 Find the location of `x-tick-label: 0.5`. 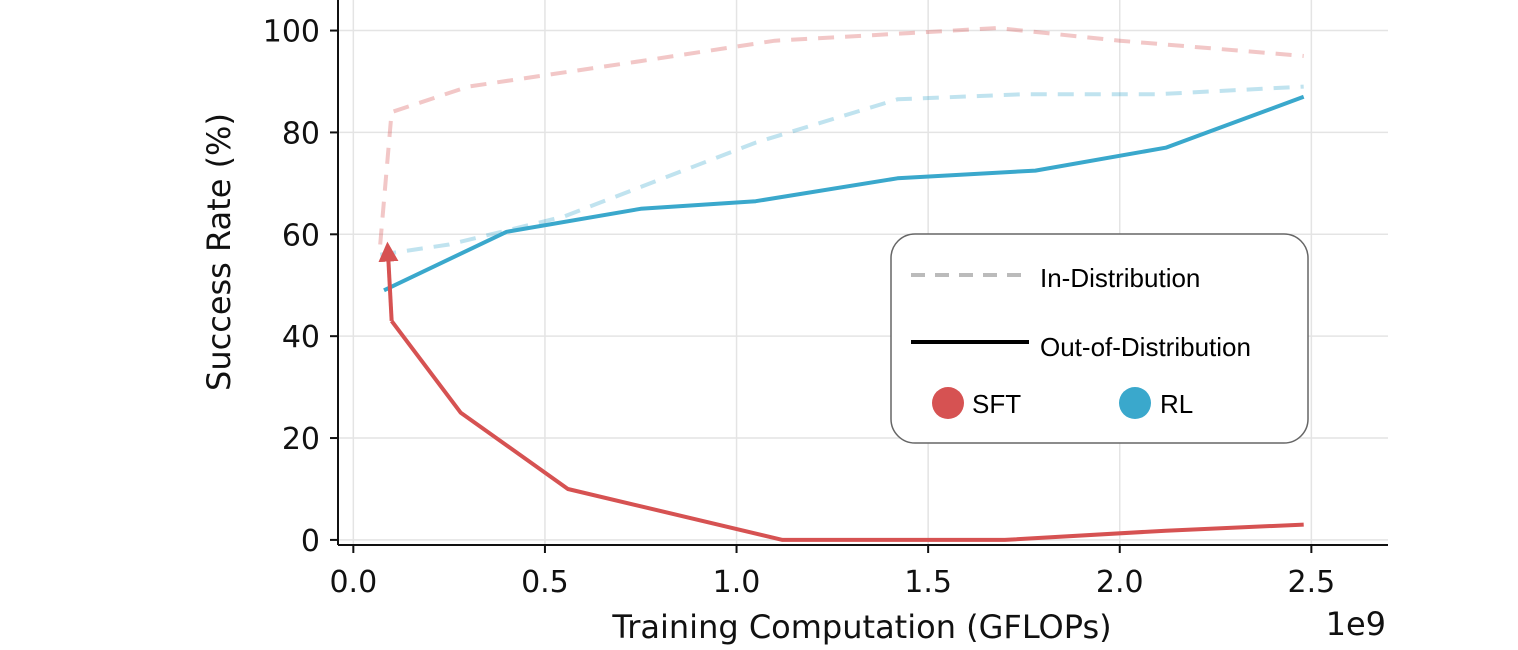

x-tick-label: 0.5 is located at coordinates (545, 582).